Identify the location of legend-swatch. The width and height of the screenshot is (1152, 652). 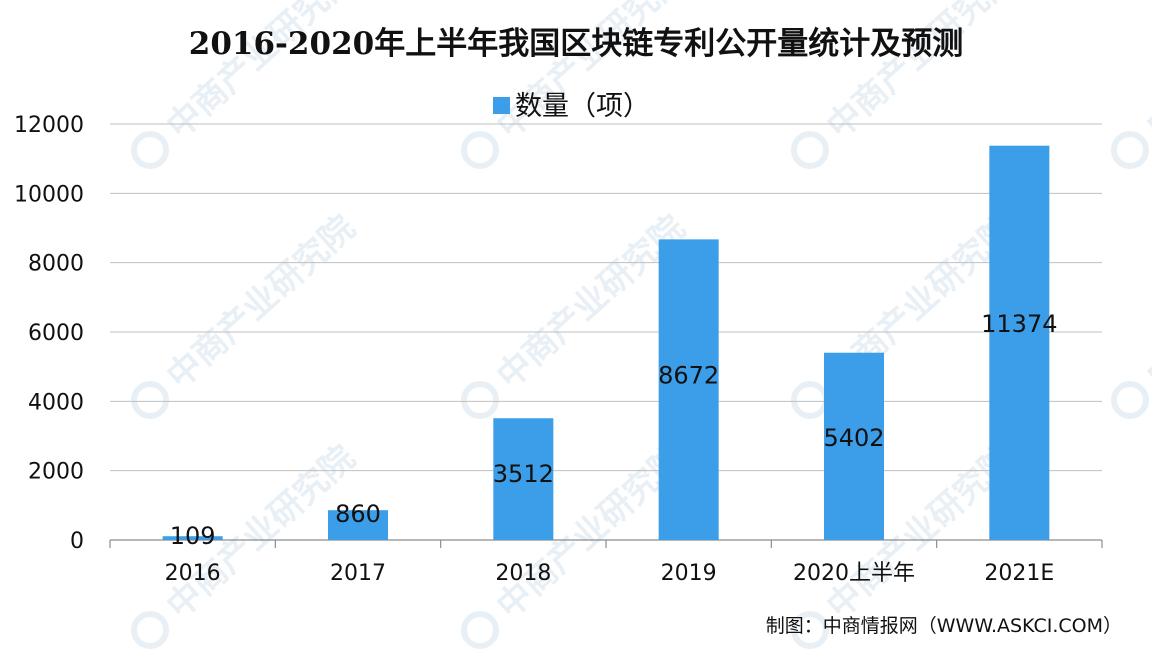
(501, 105).